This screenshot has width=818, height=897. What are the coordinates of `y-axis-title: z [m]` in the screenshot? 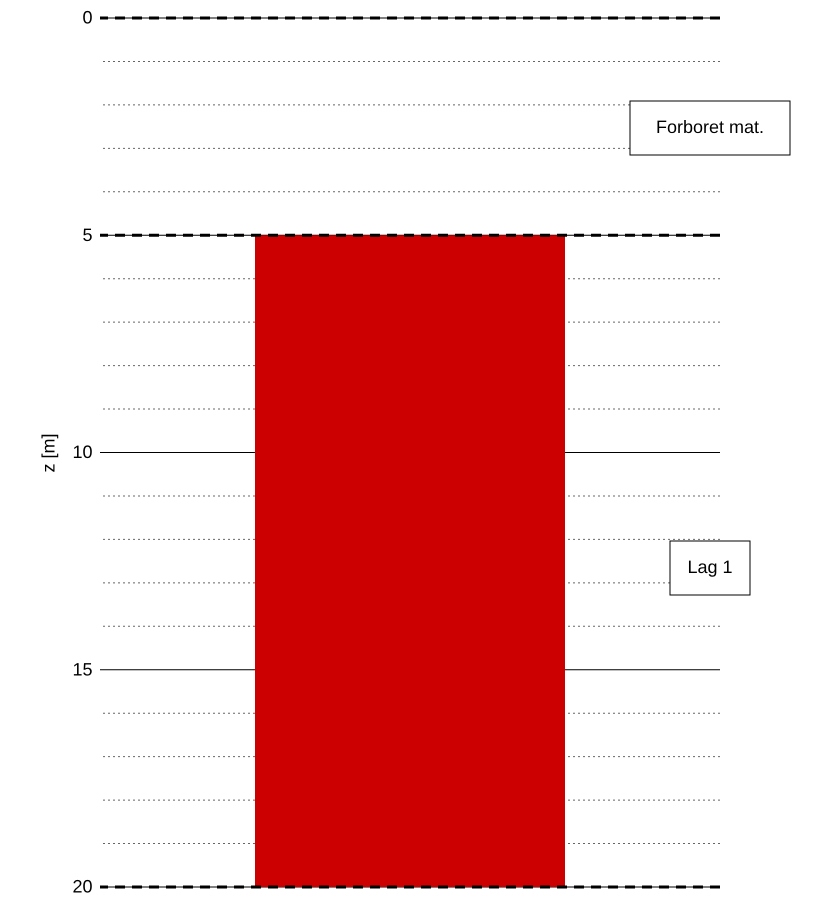 It's located at (48, 453).